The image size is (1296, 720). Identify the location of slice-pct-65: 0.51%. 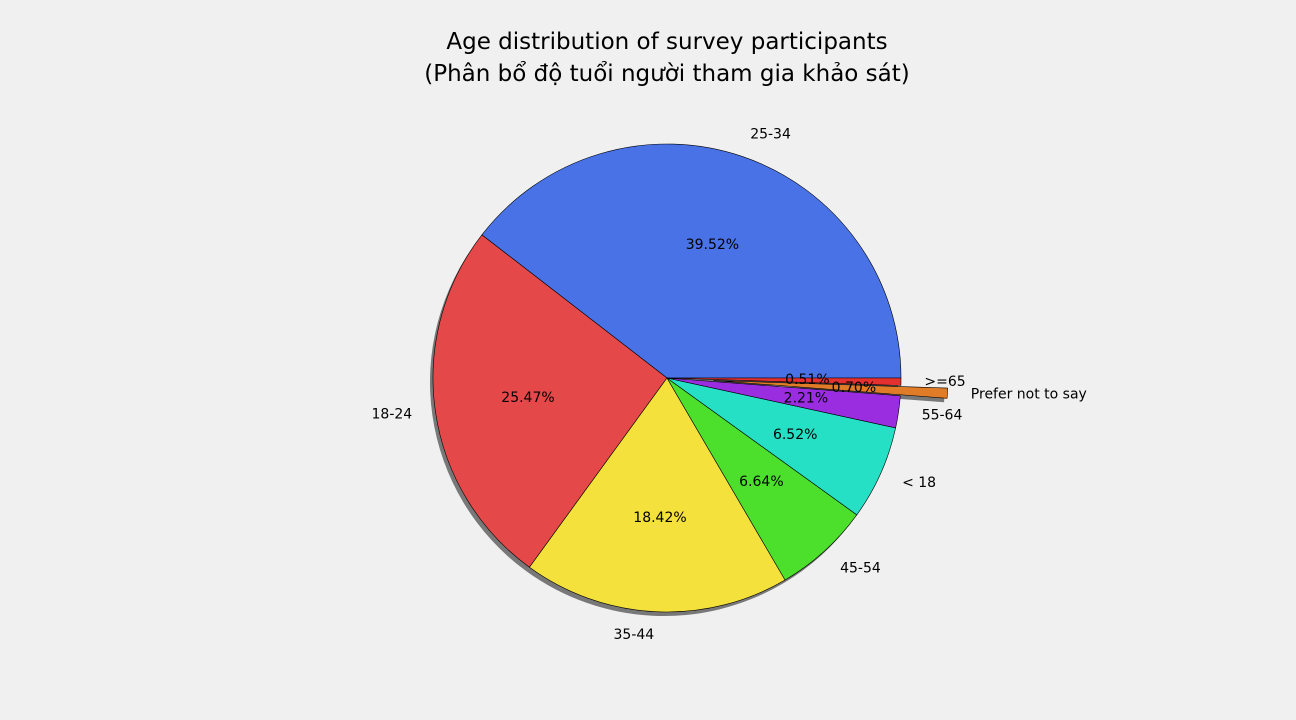
(807, 380).